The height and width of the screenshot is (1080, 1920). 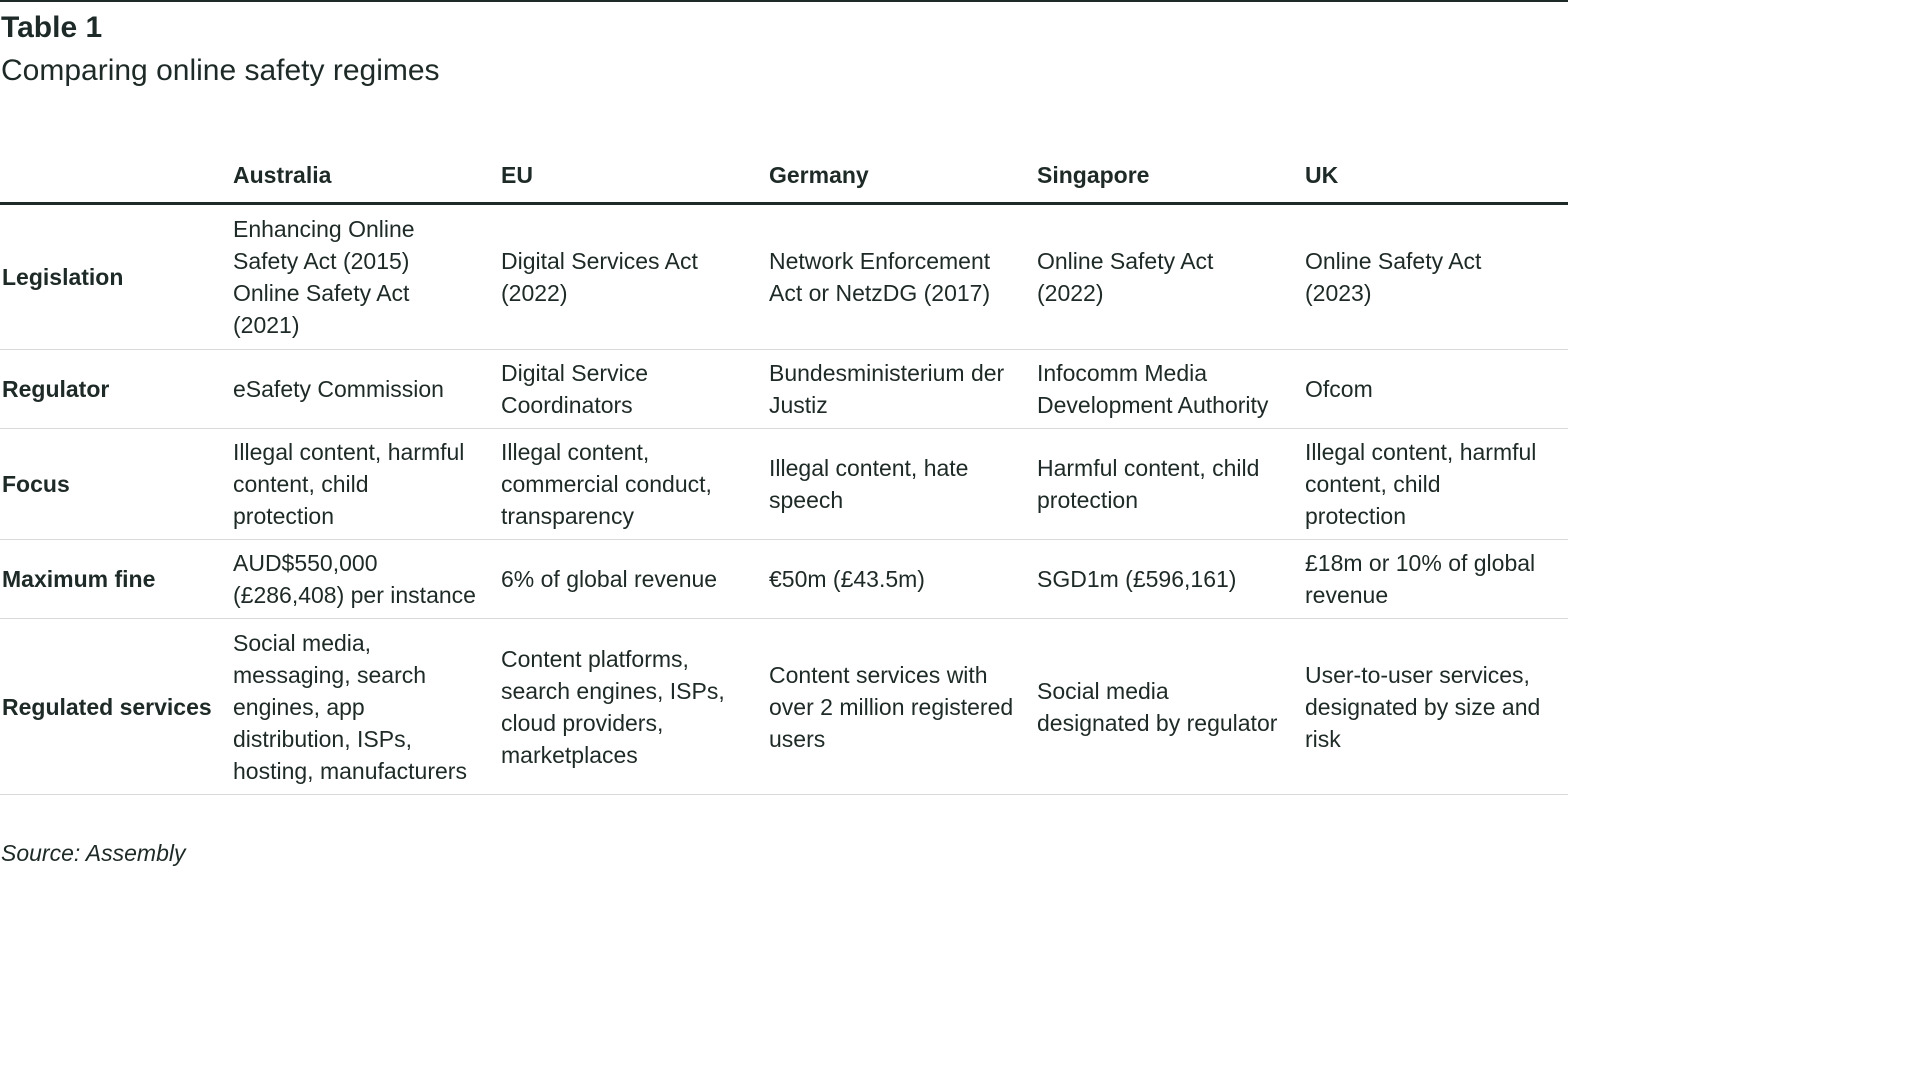 I want to click on cell-line: (2021), so click(x=266, y=325).